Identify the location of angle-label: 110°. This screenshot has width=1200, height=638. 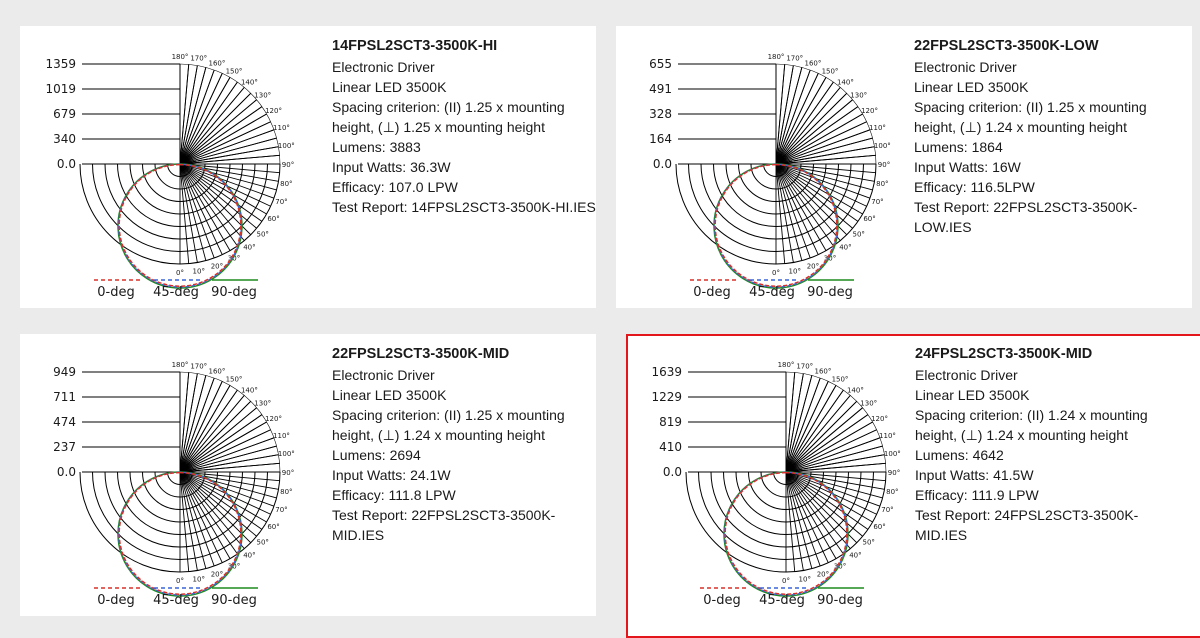
(887, 436).